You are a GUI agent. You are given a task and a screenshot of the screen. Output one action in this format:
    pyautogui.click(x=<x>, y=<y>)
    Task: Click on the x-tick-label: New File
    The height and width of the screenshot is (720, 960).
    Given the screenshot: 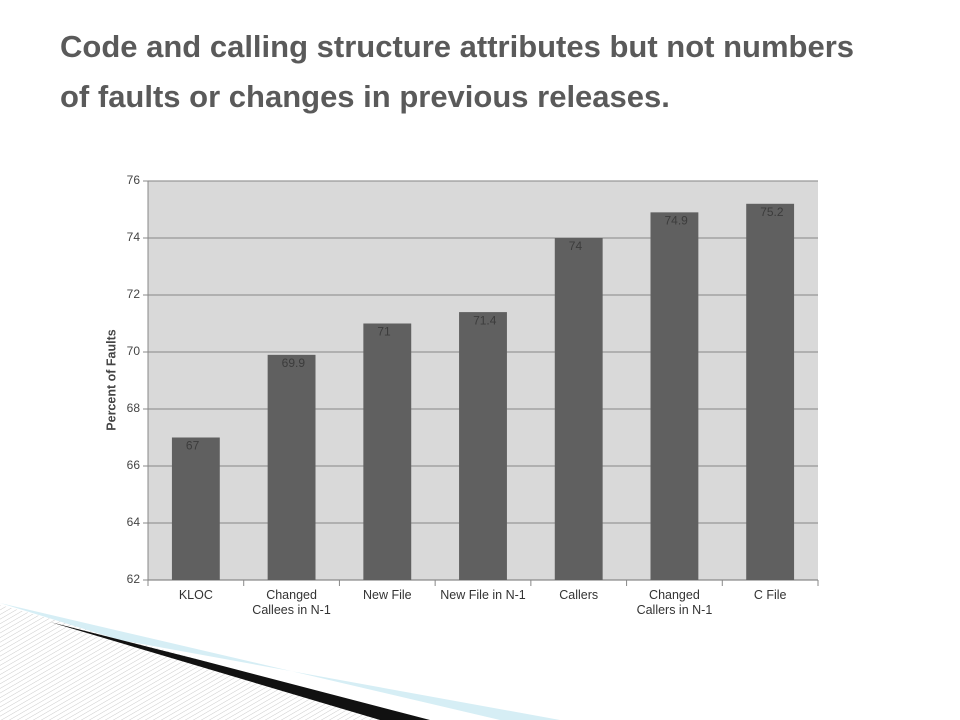 What is the action you would take?
    pyautogui.click(x=387, y=595)
    